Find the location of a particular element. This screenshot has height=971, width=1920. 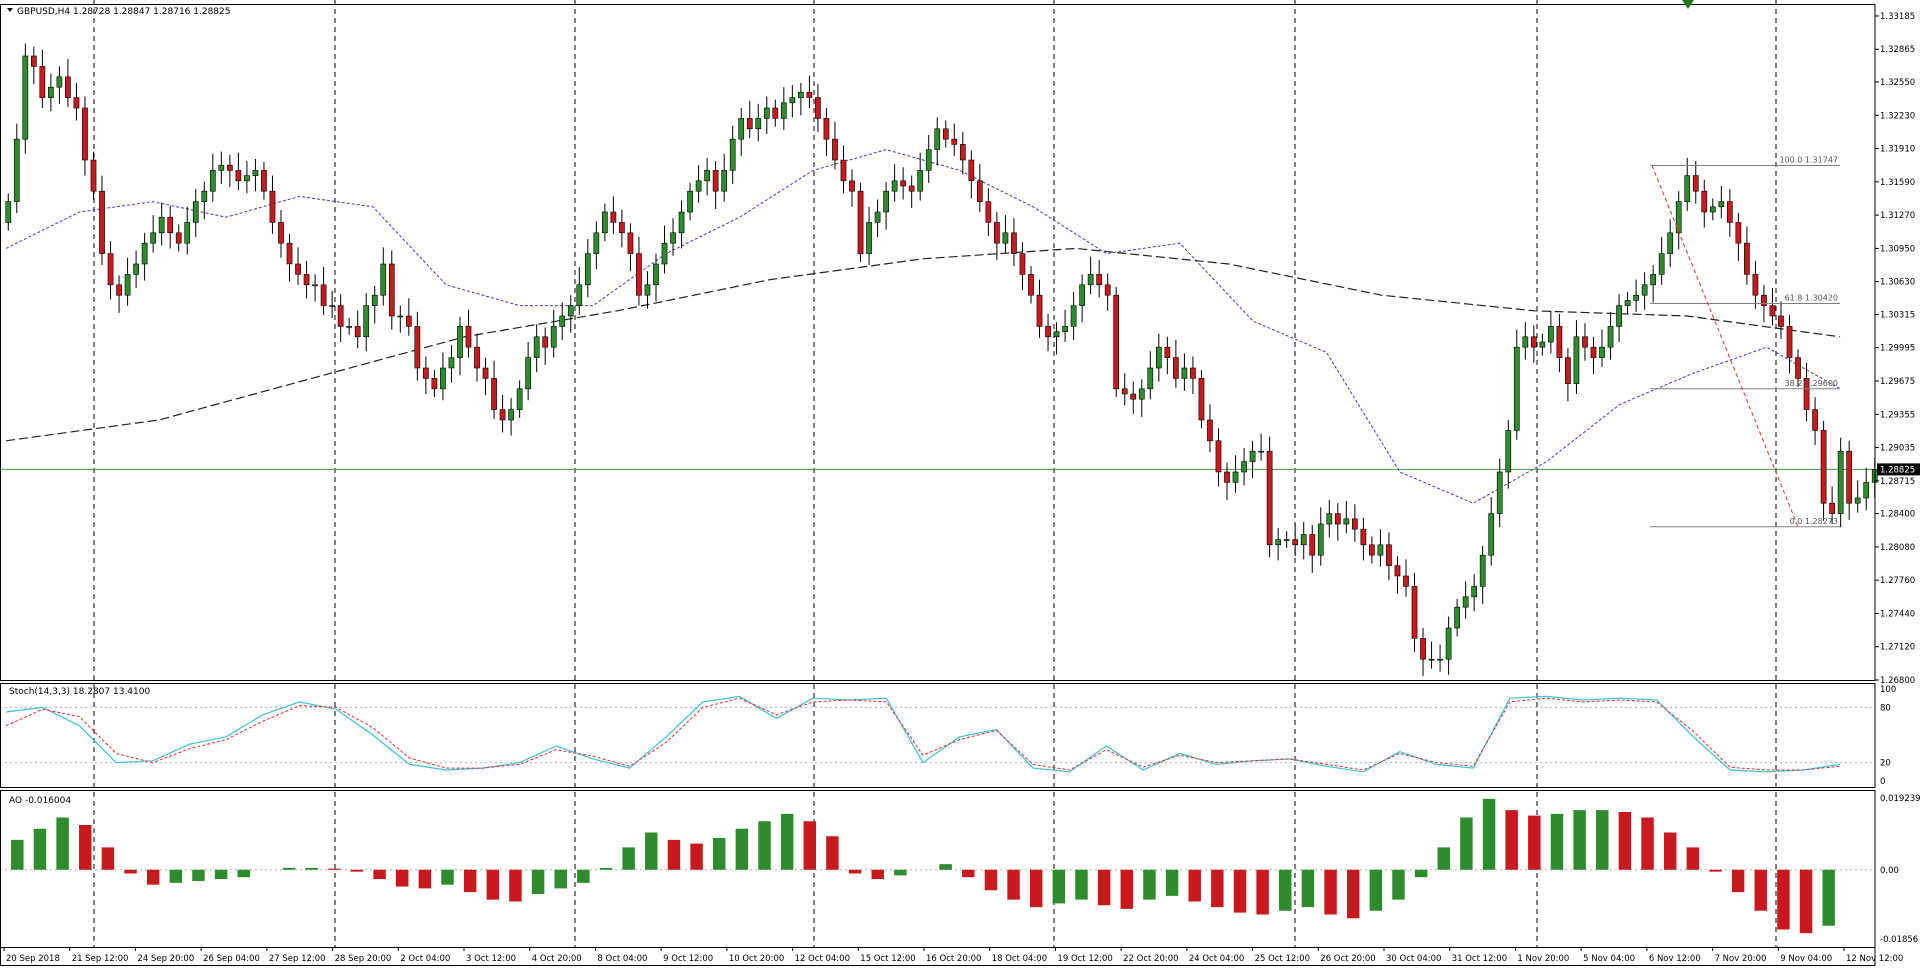

price-tick-label: 1.27120 is located at coordinates (1897, 648).